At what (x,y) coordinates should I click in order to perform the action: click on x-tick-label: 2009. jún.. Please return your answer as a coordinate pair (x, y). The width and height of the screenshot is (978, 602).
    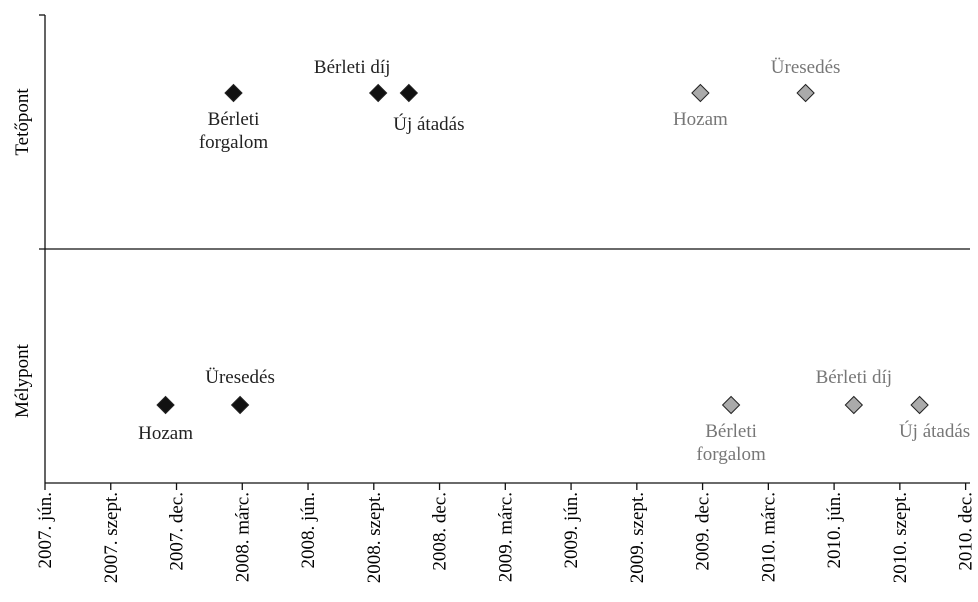
    Looking at the image, I should click on (571, 530).